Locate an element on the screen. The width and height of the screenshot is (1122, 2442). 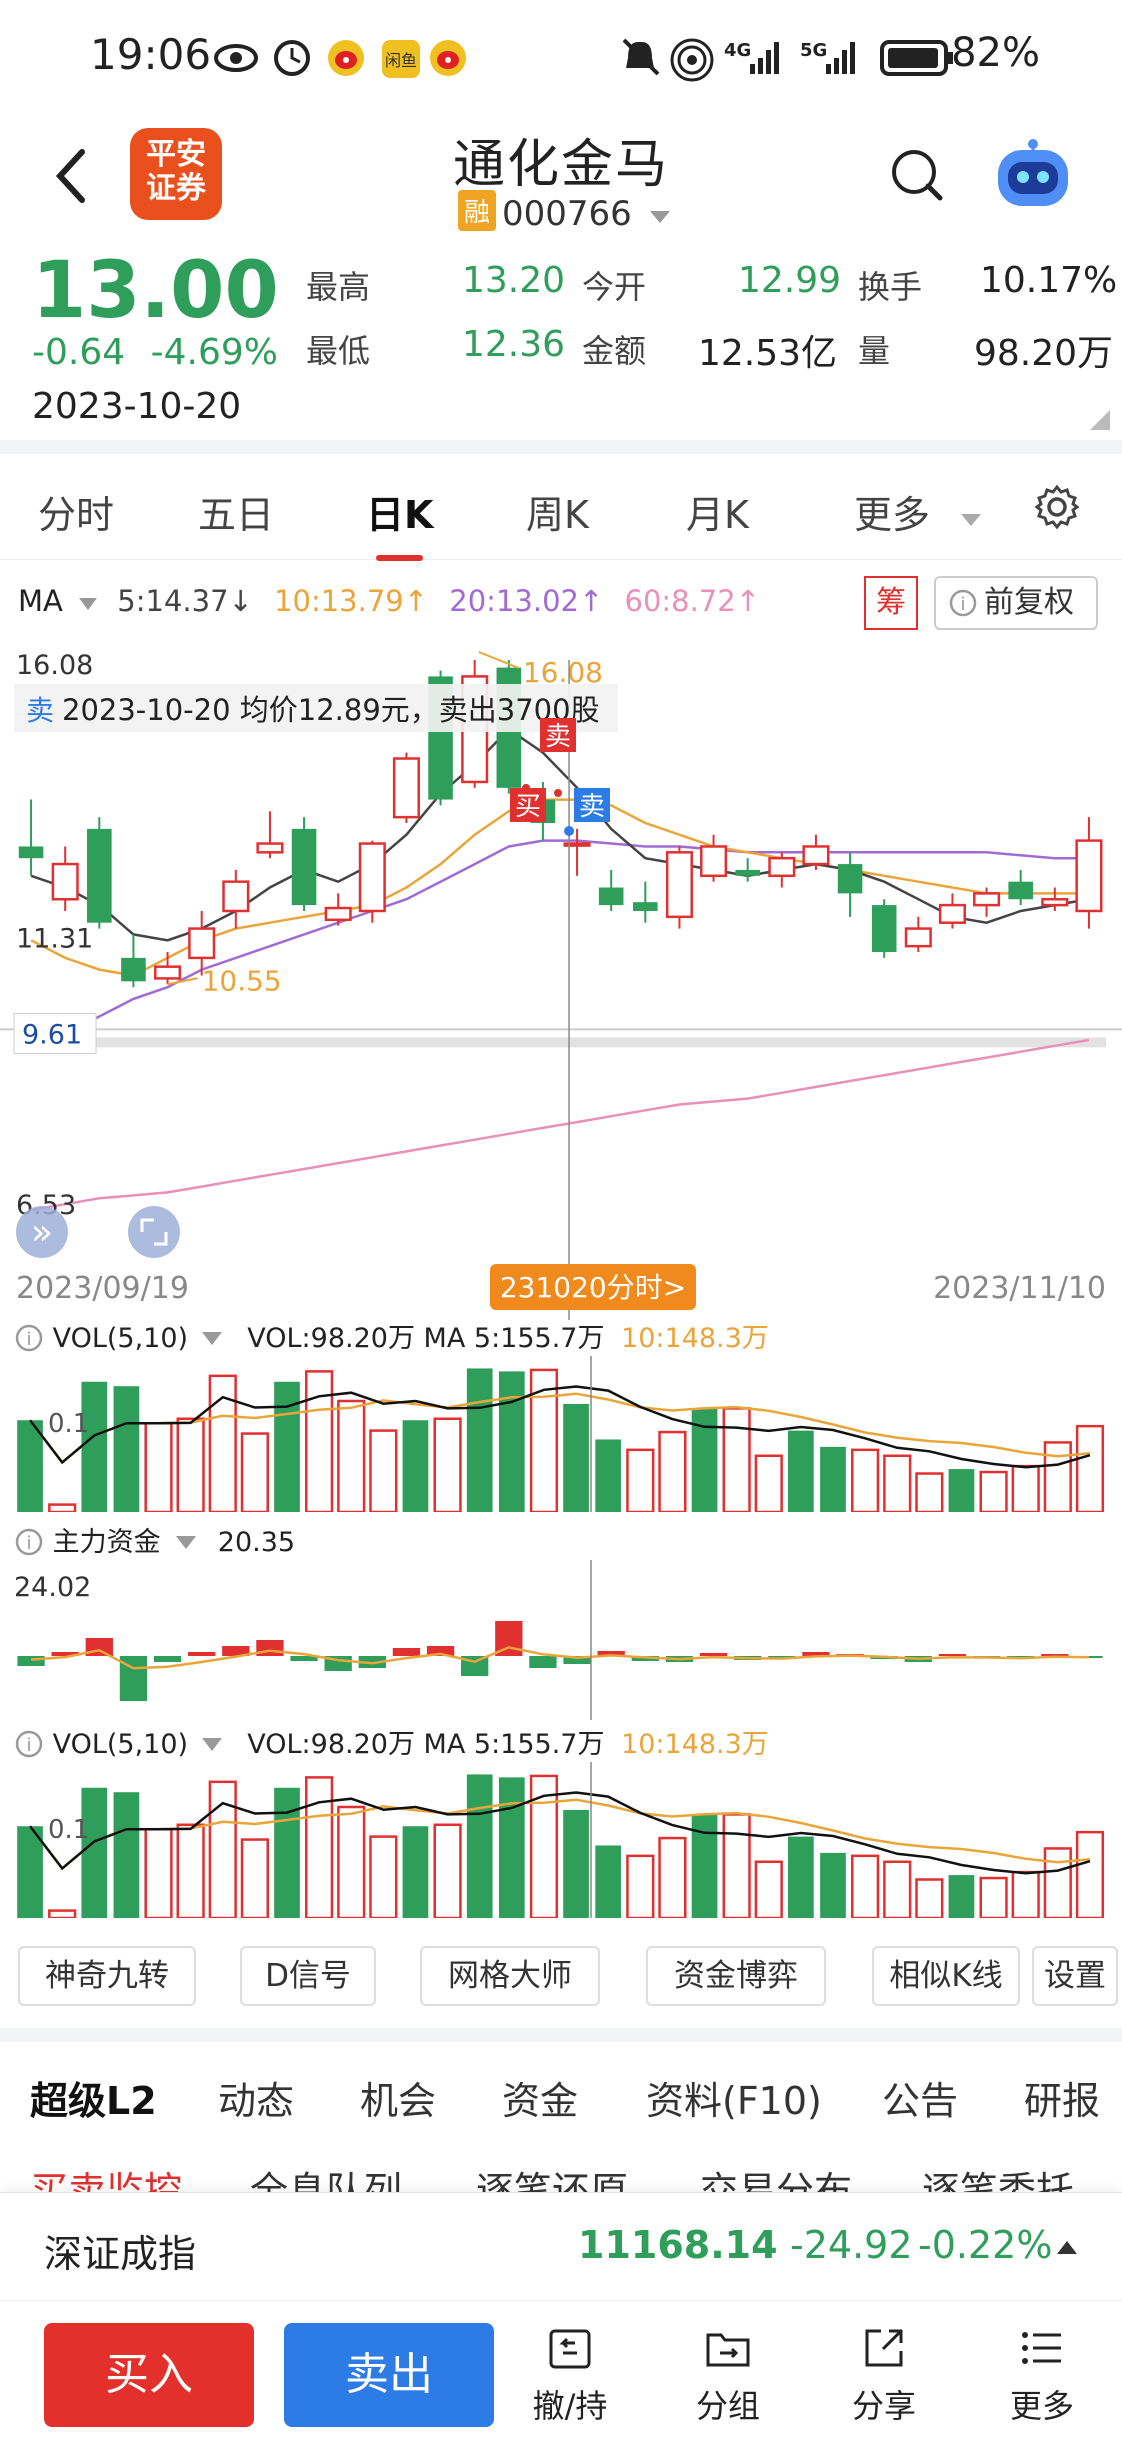
tab-news: 动态 is located at coordinates (256, 2101).